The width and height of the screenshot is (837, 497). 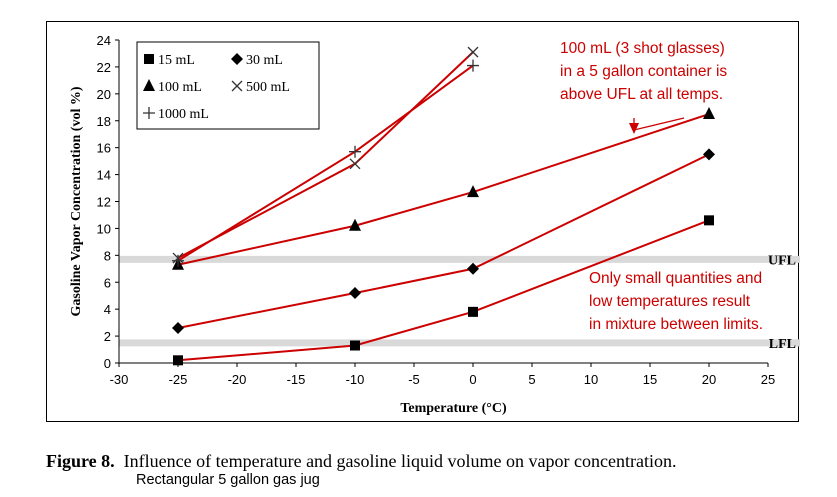 I want to click on x-tick-label: 0, so click(x=472, y=379).